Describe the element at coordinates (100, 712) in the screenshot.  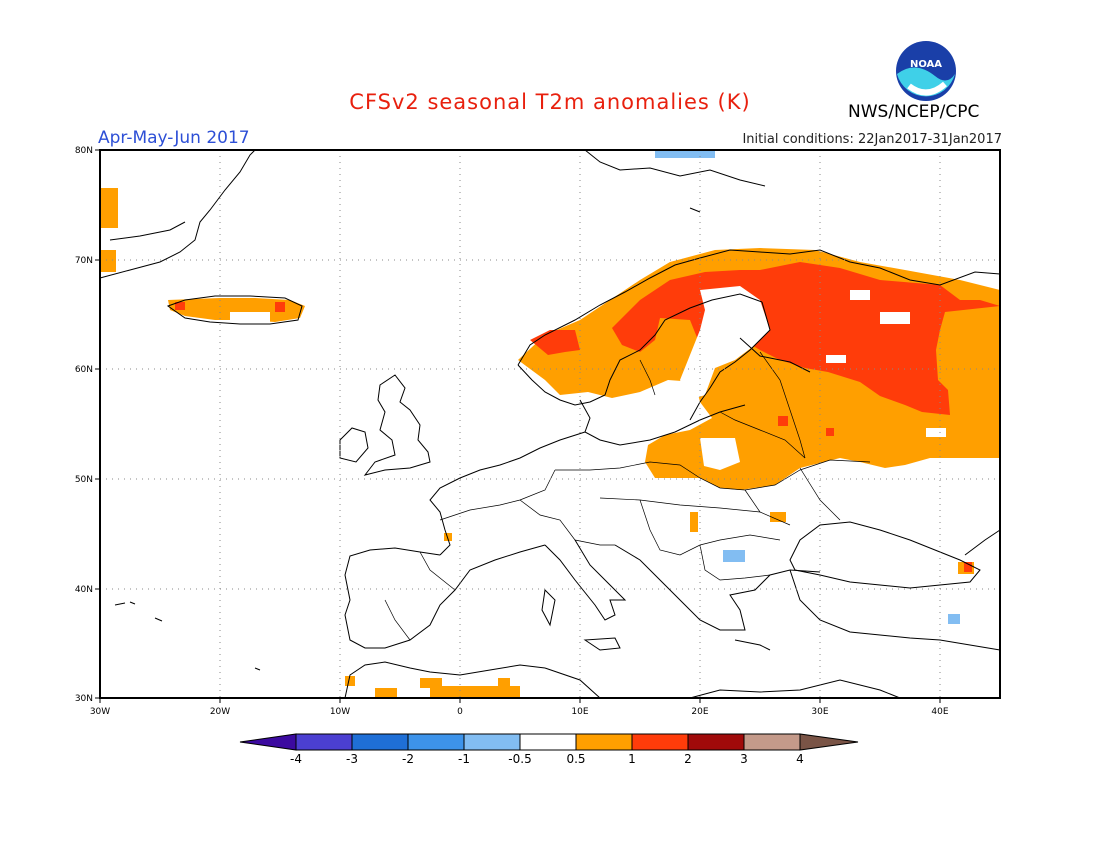
I see `lon-label: 30W` at that location.